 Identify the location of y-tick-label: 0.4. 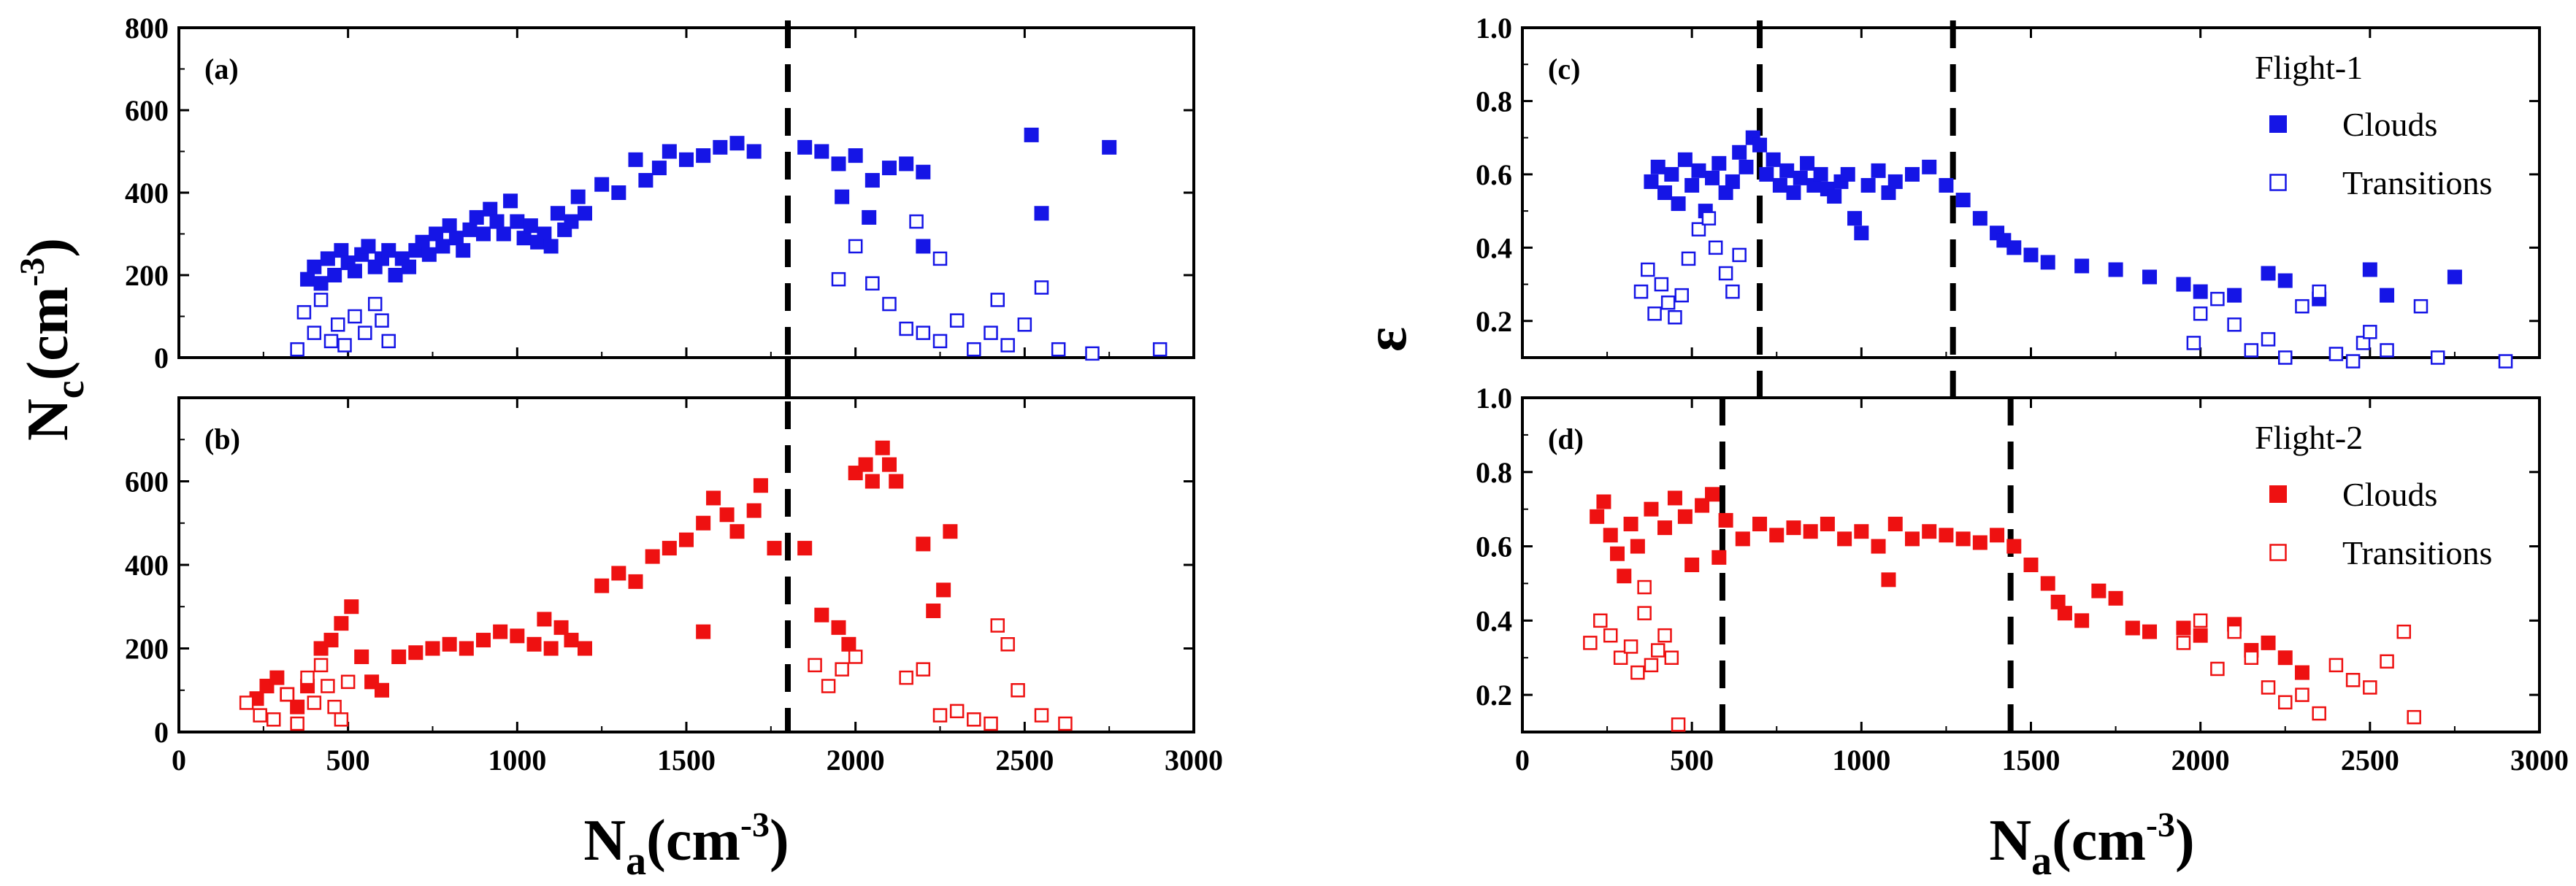
(1494, 247).